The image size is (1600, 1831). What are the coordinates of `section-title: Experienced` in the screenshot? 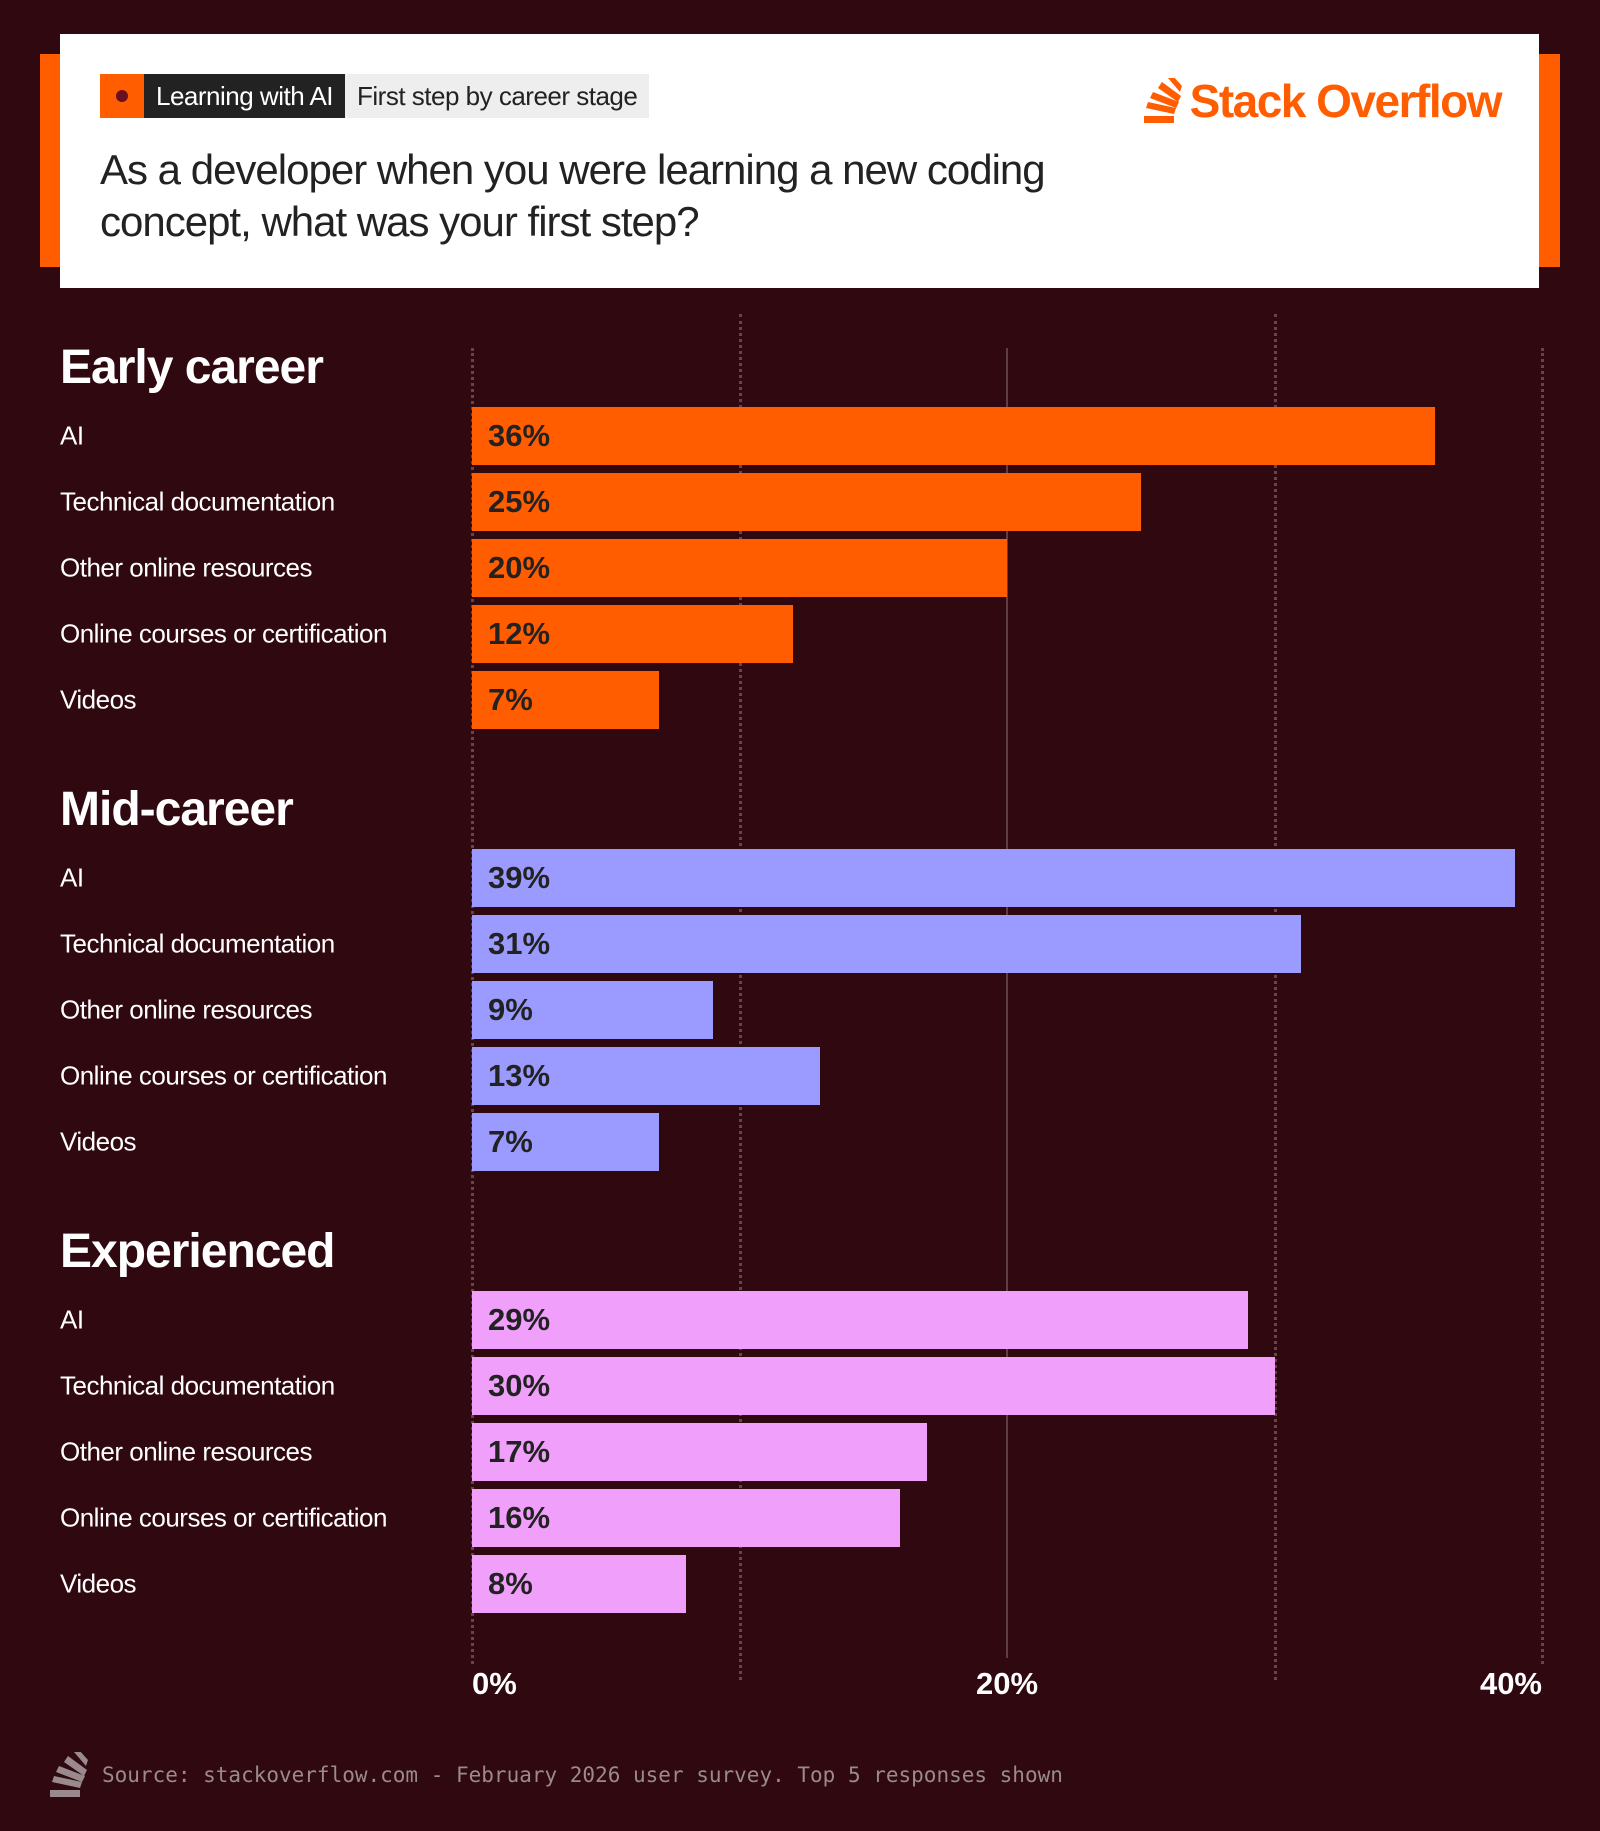 It's located at (197, 1251).